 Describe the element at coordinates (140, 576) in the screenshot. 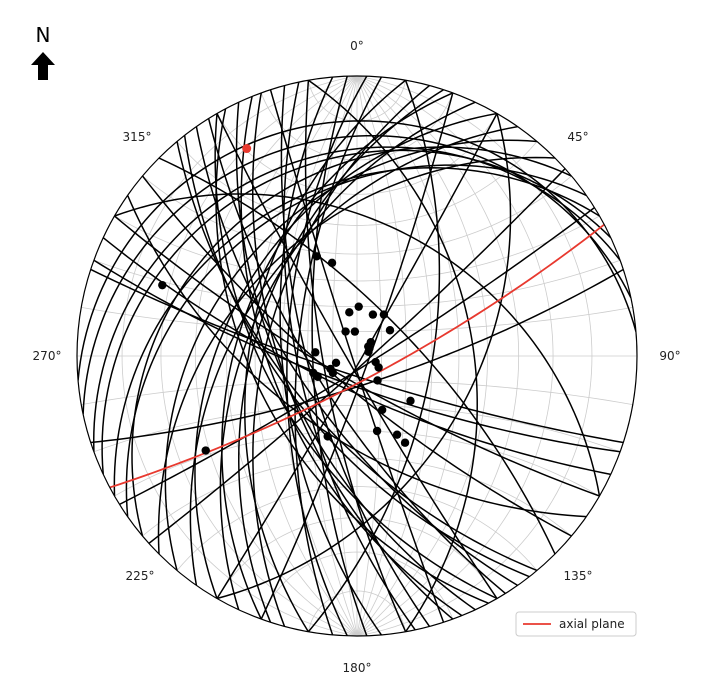

I see `direction-label-225: 225°` at that location.